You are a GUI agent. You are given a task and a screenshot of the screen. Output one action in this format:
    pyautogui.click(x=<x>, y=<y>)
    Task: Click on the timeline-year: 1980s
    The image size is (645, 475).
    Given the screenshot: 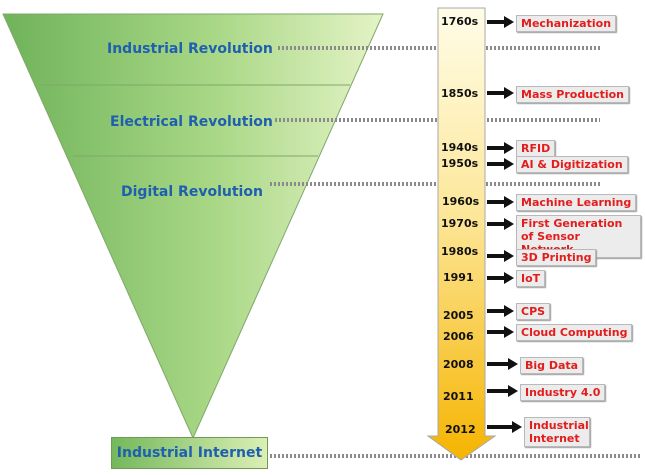 What is the action you would take?
    pyautogui.click(x=460, y=251)
    